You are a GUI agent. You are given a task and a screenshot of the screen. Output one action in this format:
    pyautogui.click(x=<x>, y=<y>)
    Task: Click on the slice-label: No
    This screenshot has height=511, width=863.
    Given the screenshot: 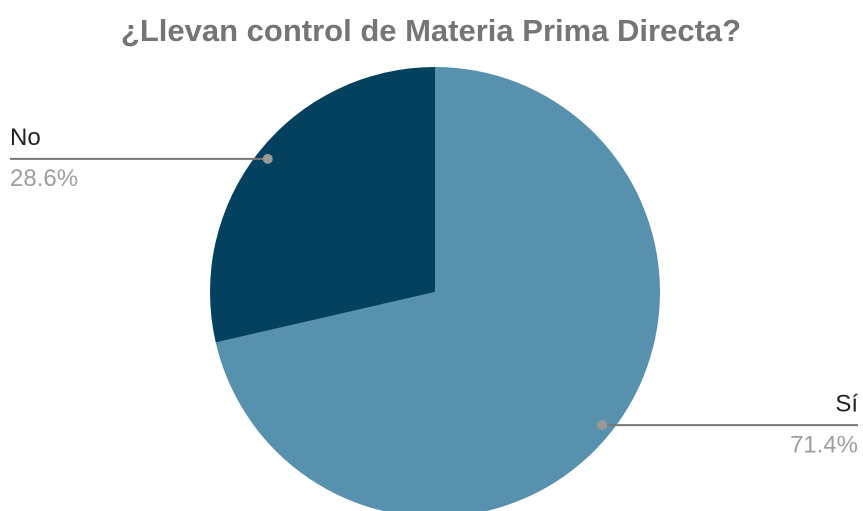 What is the action you would take?
    pyautogui.click(x=25, y=137)
    